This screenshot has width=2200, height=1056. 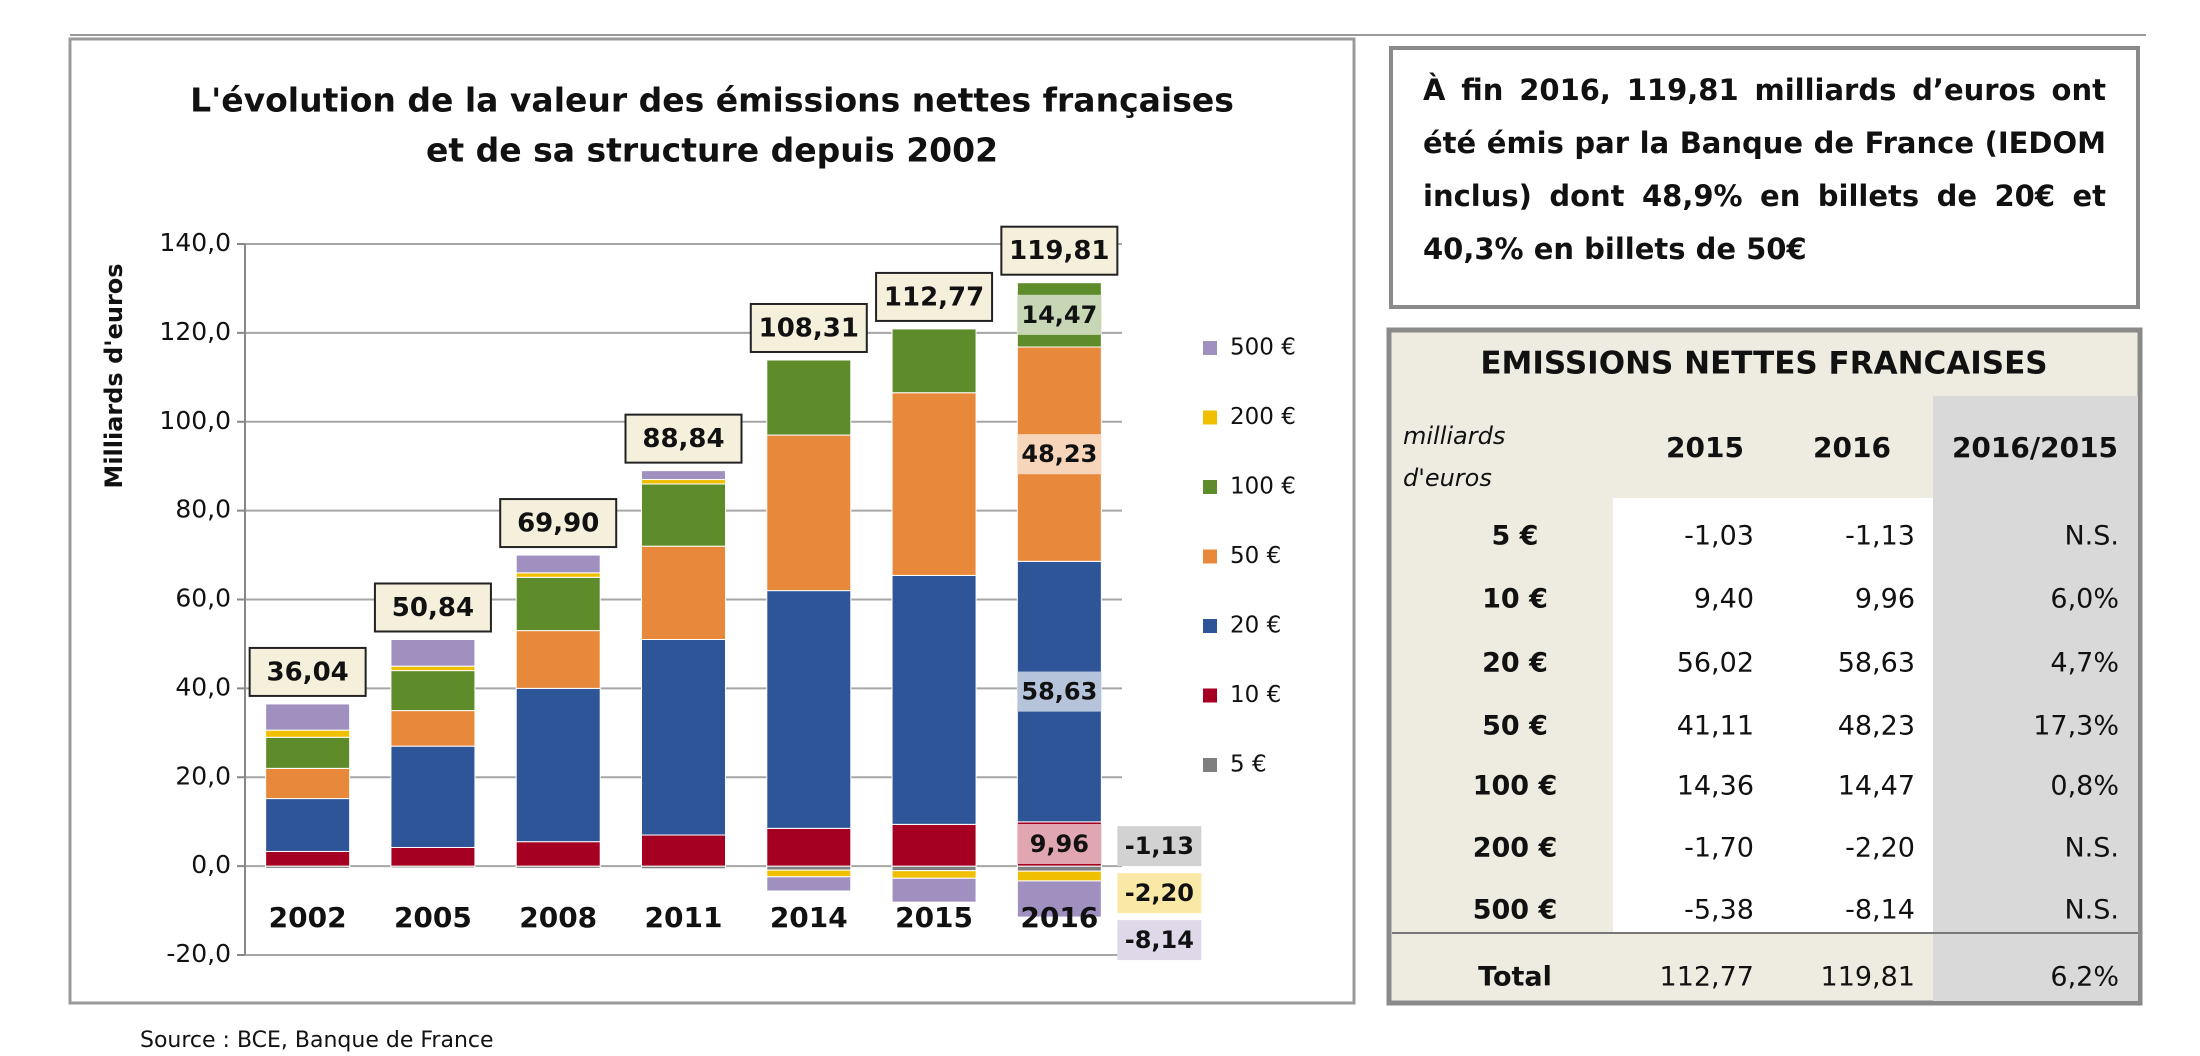 I want to click on table-cell: -1,70, so click(x=1719, y=848).